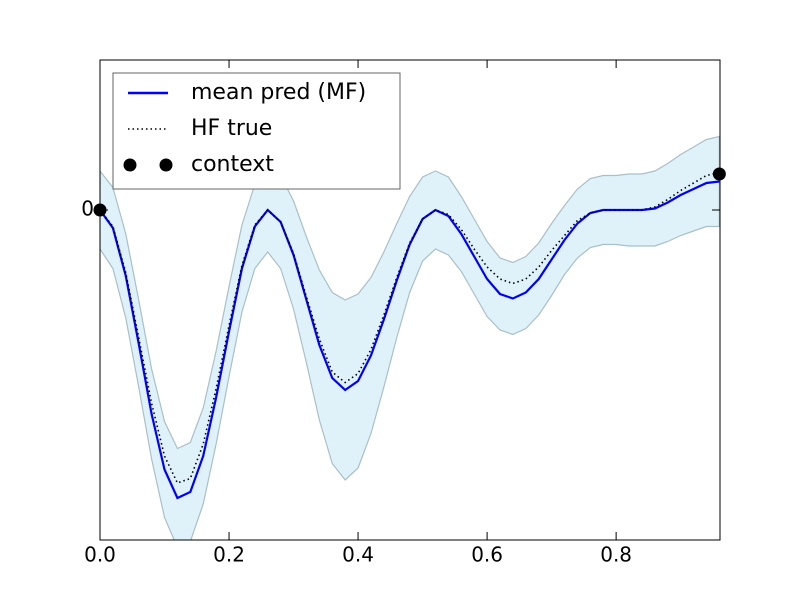 The height and width of the screenshot is (604, 800). What do you see at coordinates (229, 555) in the screenshot?
I see `x-tick-label: 0.2` at bounding box center [229, 555].